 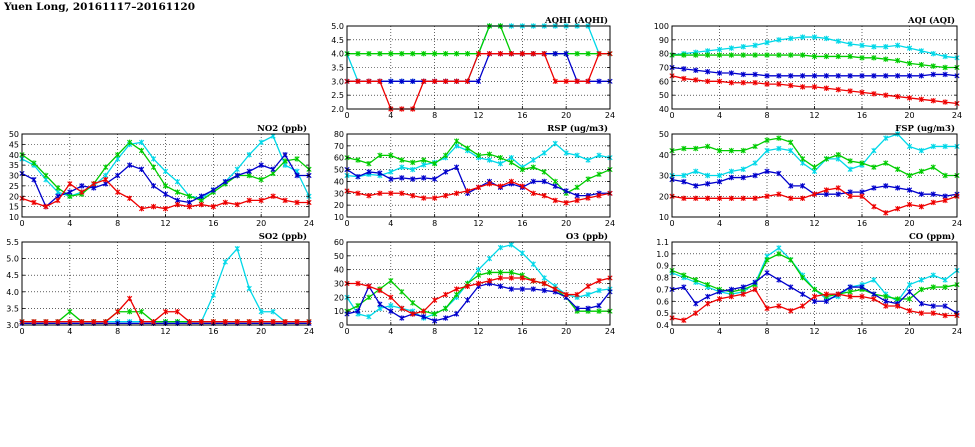 What do you see at coordinates (339, 311) in the screenshot?
I see `y-tick-label: 10` at bounding box center [339, 311].